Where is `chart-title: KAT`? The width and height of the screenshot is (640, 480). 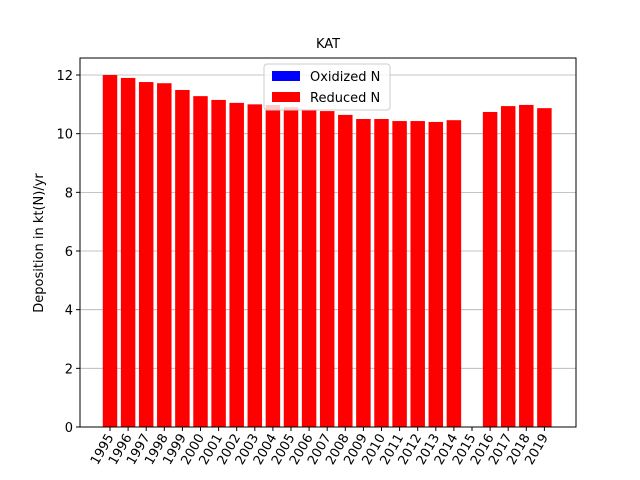 chart-title: KAT is located at coordinates (328, 44).